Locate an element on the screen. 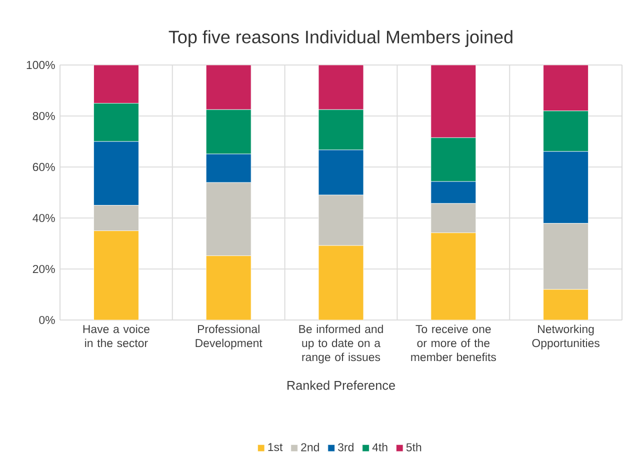 This screenshot has width=638, height=457. y-tick-label: 80% is located at coordinates (43, 116).